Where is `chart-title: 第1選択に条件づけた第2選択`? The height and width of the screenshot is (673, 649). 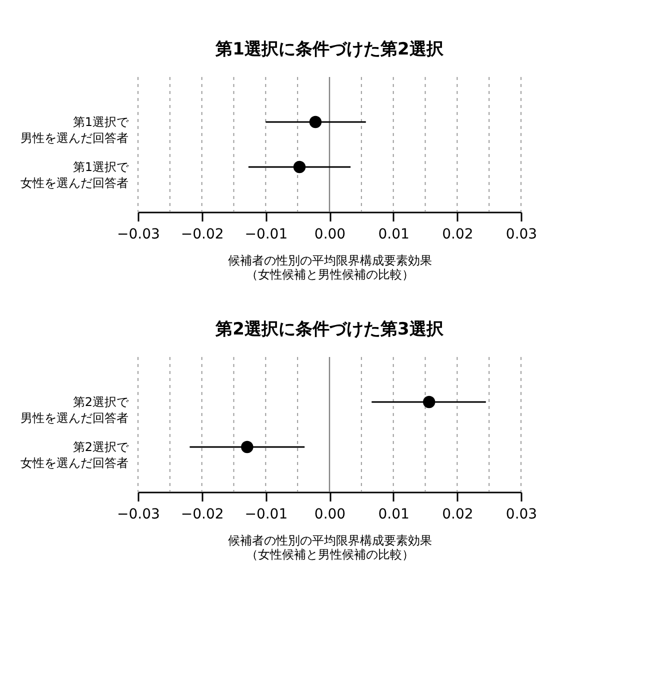 chart-title: 第1選択に条件づけた第2選択 is located at coordinates (329, 49).